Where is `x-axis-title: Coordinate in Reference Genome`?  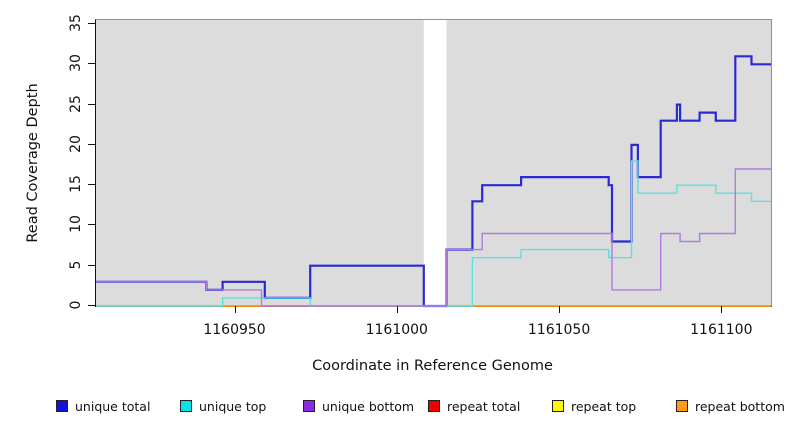
x-axis-title: Coordinate in Reference Genome is located at coordinates (432, 366).